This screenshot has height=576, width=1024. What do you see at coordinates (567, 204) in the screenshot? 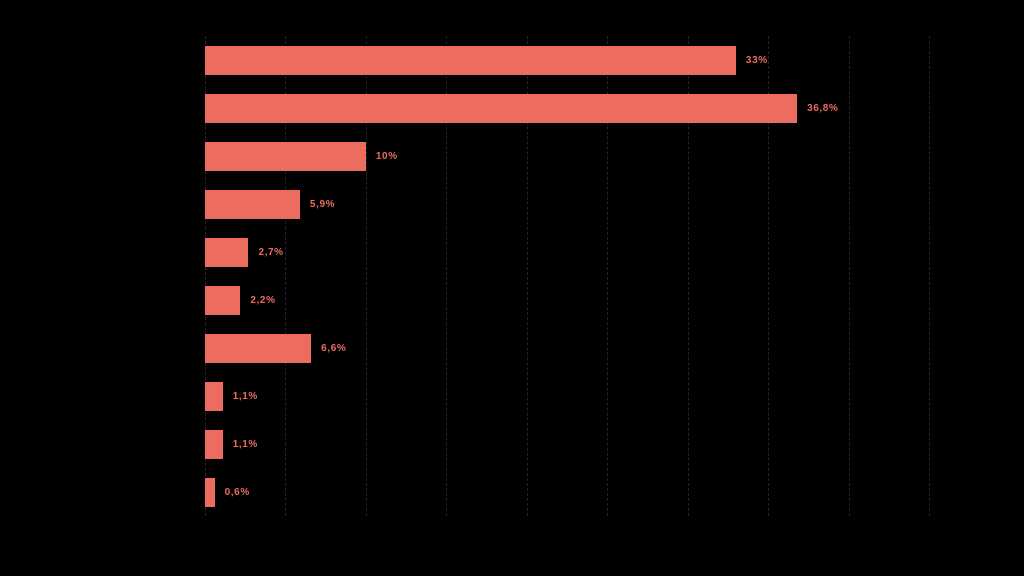
I see `bar-row: 5,9%` at bounding box center [567, 204].